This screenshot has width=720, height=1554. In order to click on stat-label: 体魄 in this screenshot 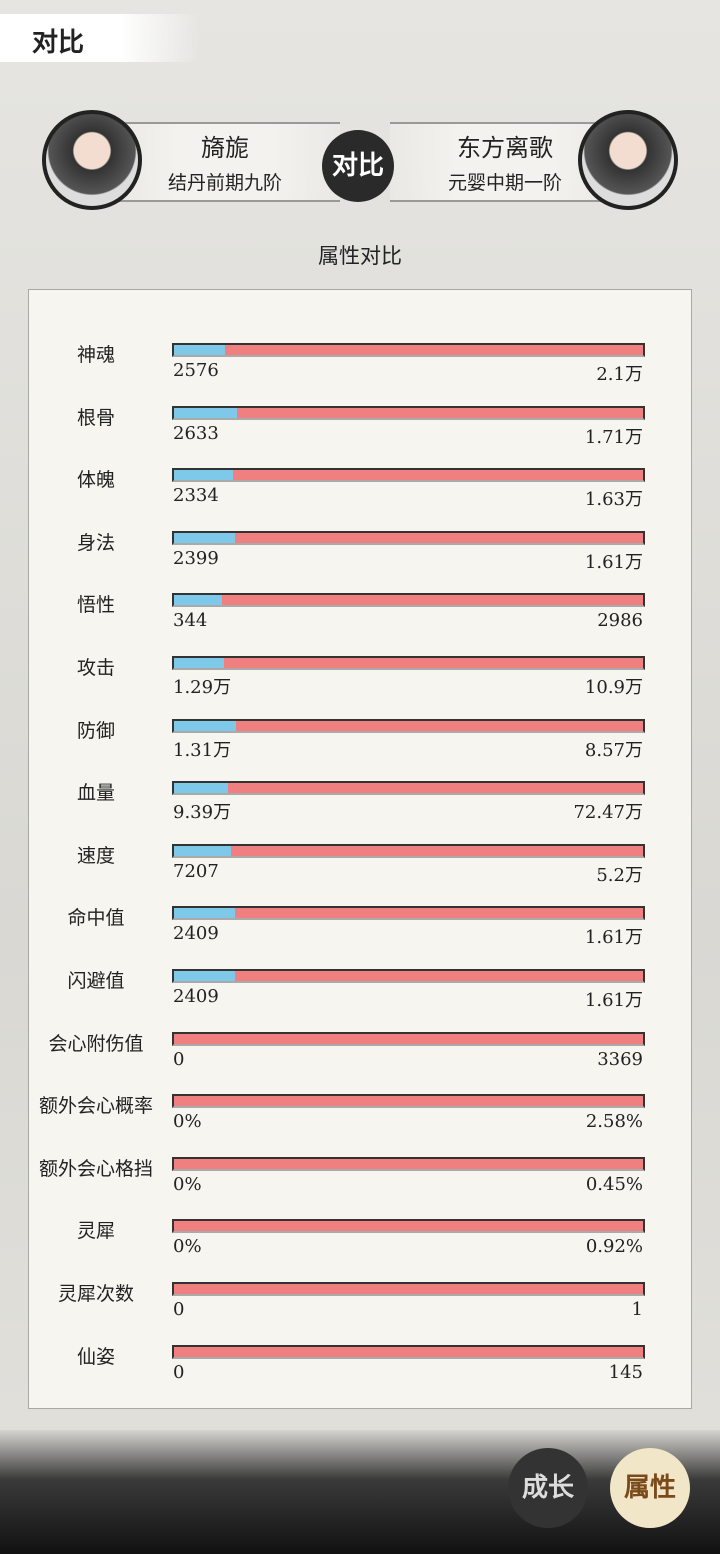, I will do `click(95, 480)`.